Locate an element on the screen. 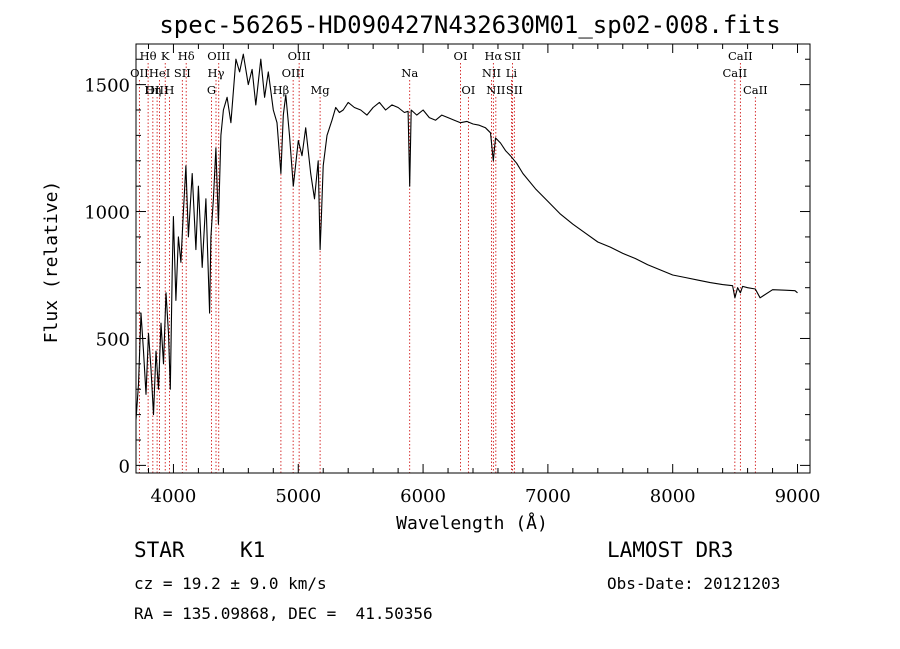  marker-label-0: Hθ is located at coordinates (148, 56).